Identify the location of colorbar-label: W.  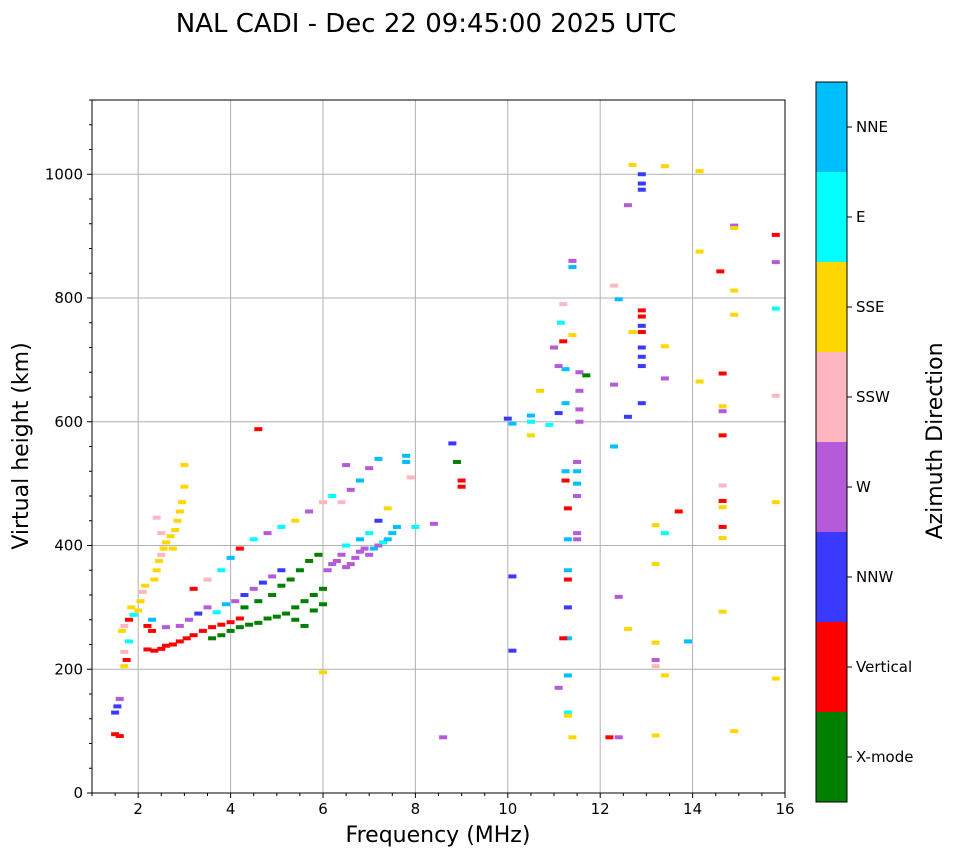
(863, 487).